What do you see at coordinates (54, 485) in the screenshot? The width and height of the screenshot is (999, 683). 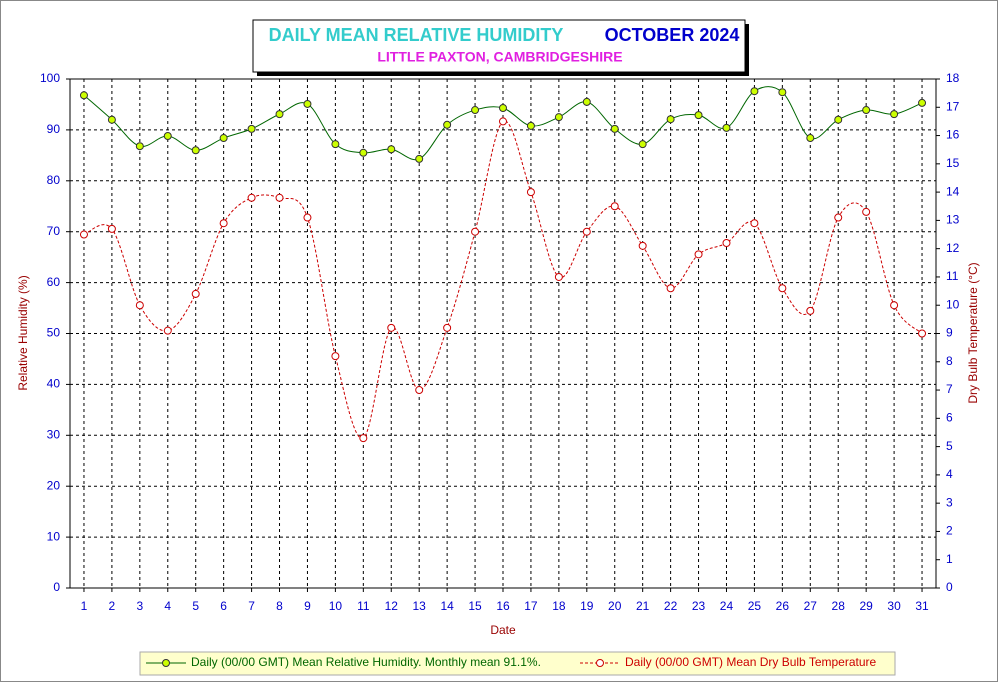 I see `y-tick-label: 20` at bounding box center [54, 485].